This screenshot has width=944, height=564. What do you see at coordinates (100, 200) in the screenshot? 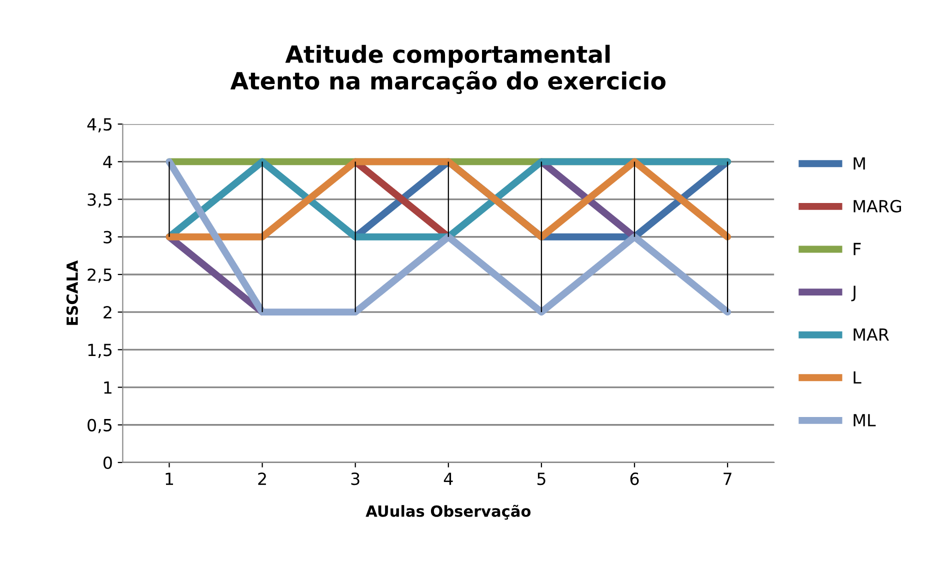
I see `y-tick-label: 3,5` at bounding box center [100, 200].